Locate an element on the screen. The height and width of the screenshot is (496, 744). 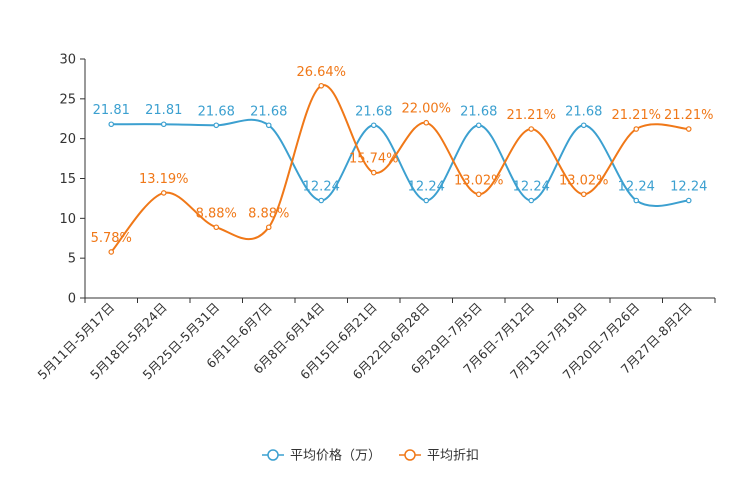
y-tick-label: 5 is located at coordinates (72, 259).